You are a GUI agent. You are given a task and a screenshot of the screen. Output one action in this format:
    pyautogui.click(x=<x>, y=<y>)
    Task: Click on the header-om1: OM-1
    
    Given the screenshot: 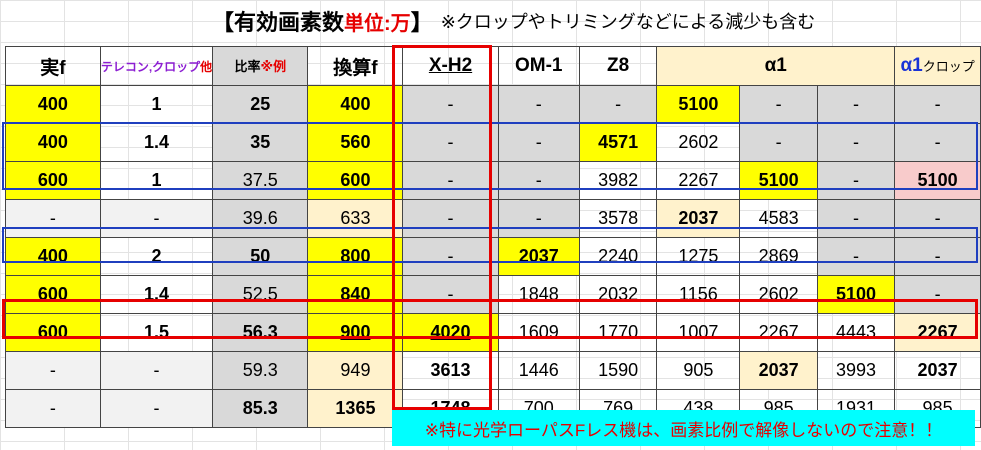 What is the action you would take?
    pyautogui.click(x=538, y=66)
    